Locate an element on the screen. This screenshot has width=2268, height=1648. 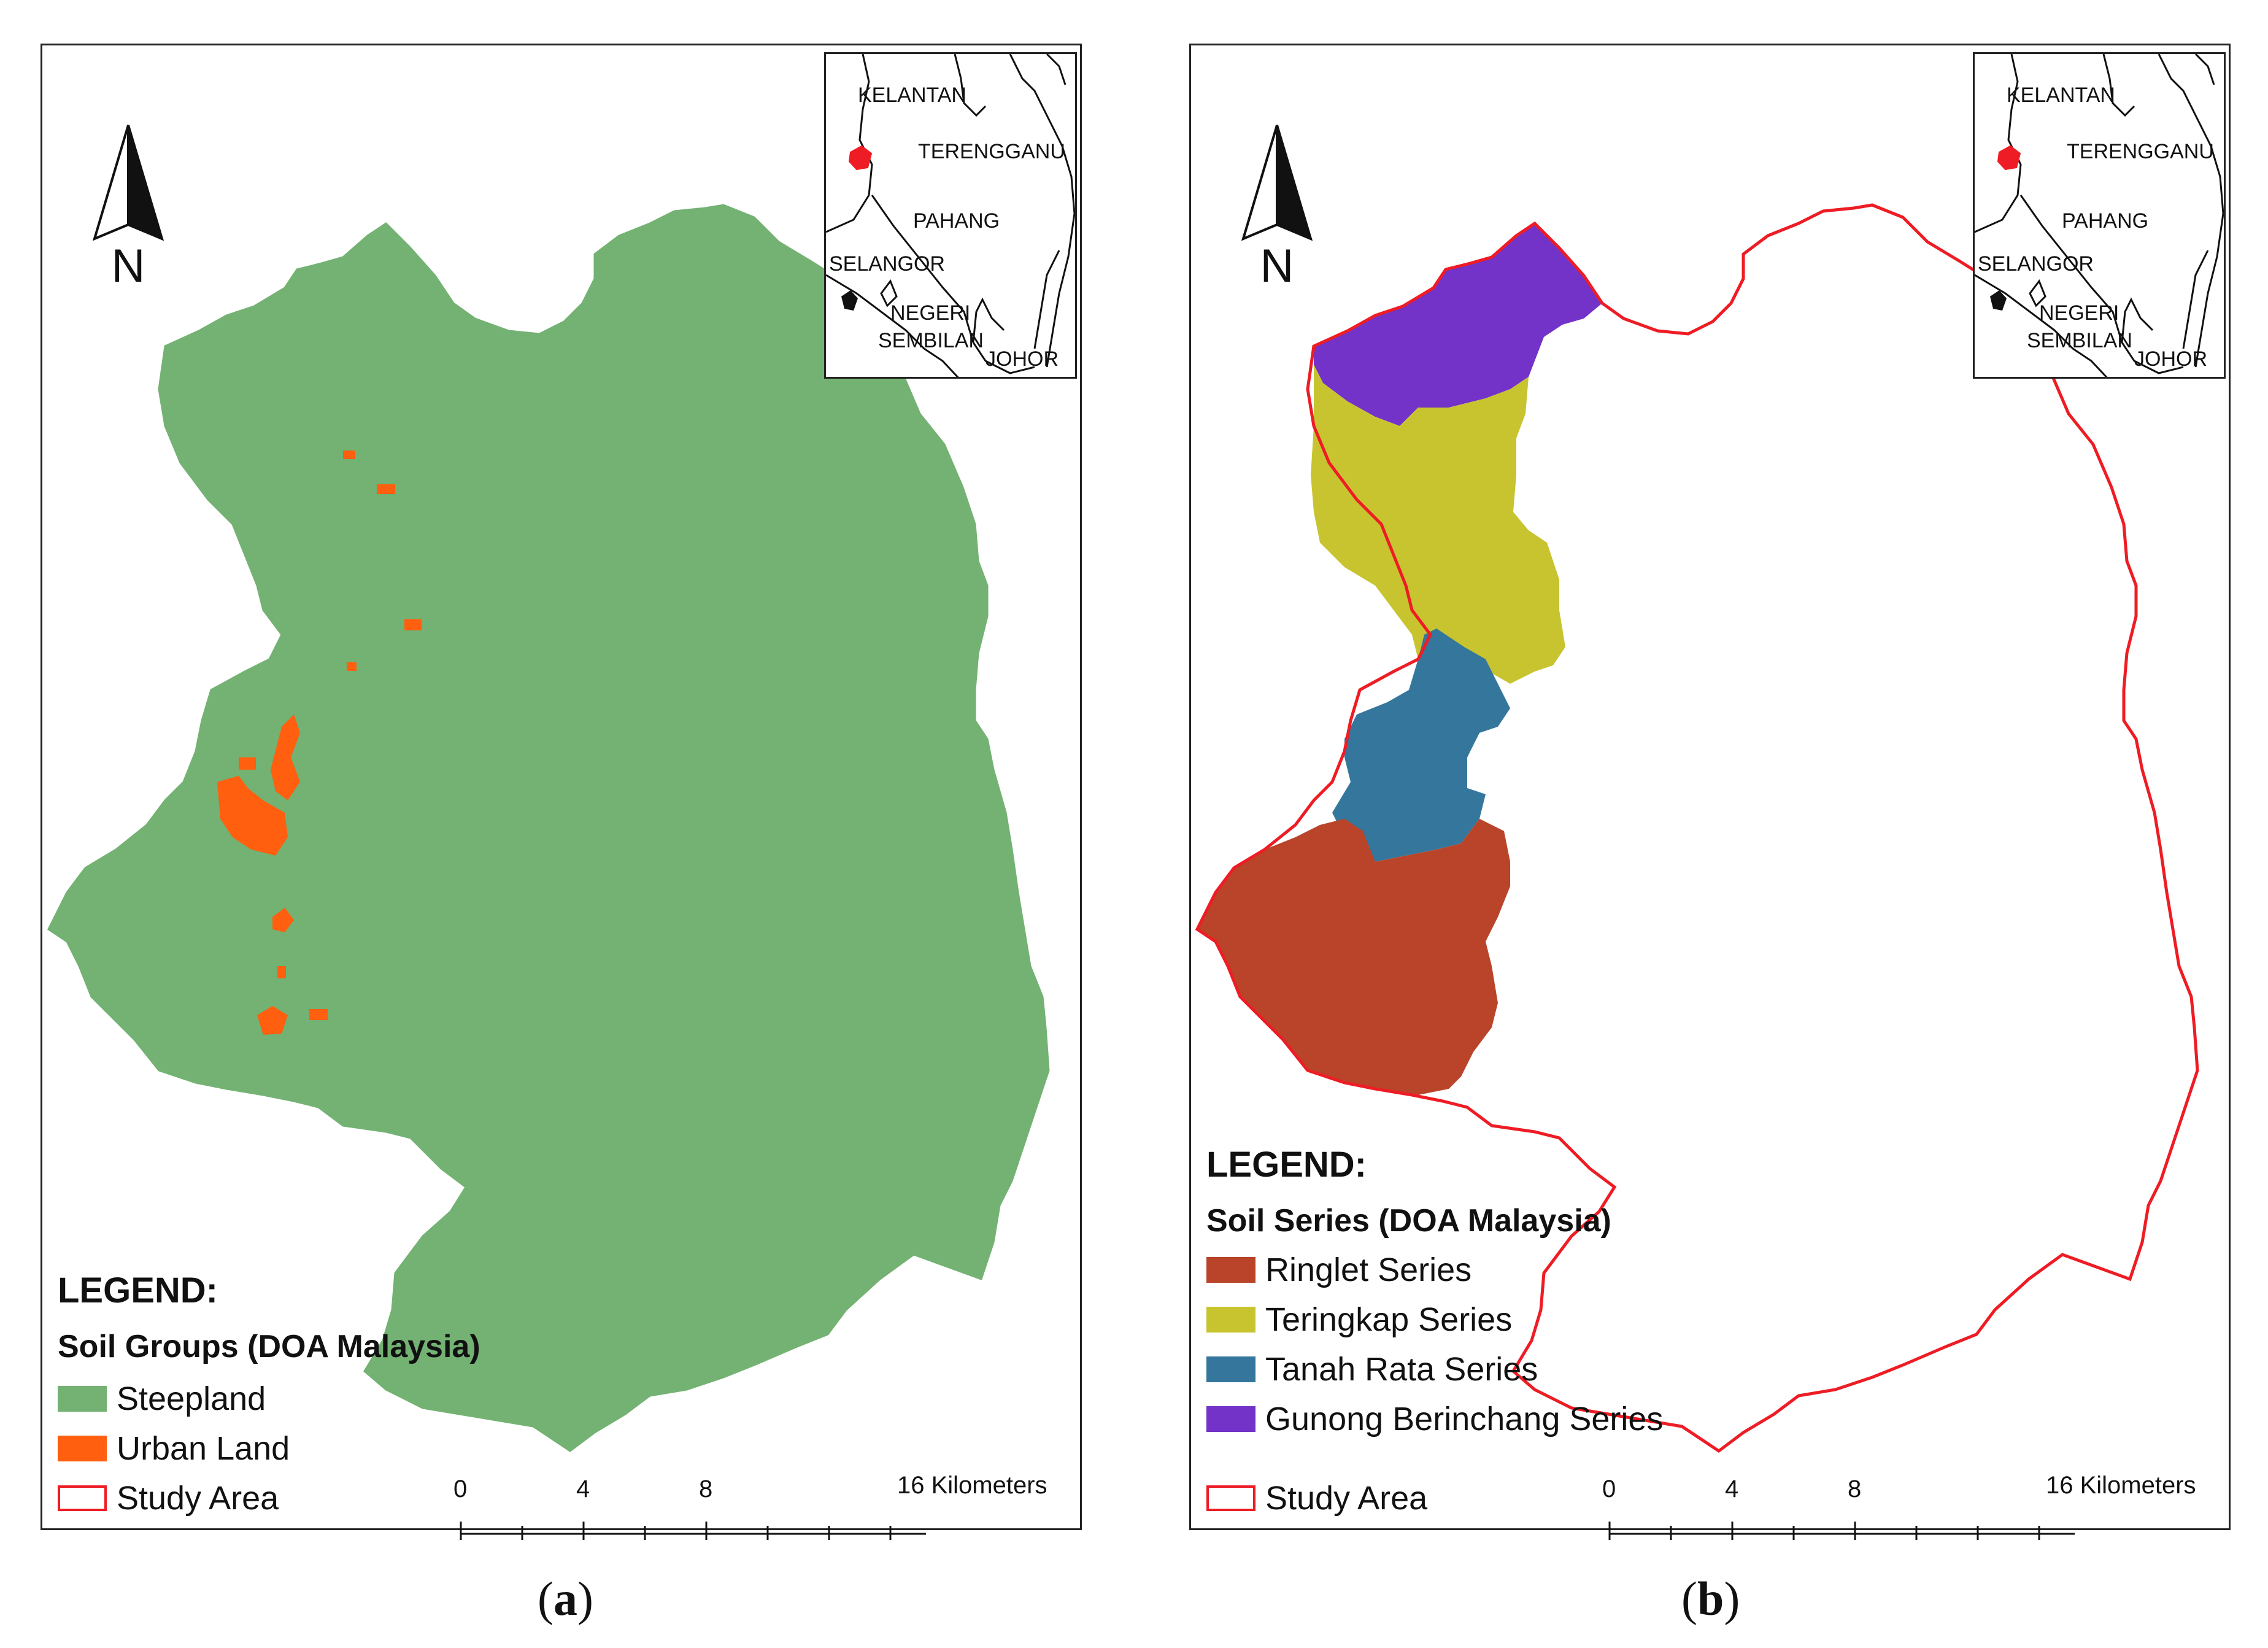
gunong-berinchang-swatch is located at coordinates (1231, 1419).